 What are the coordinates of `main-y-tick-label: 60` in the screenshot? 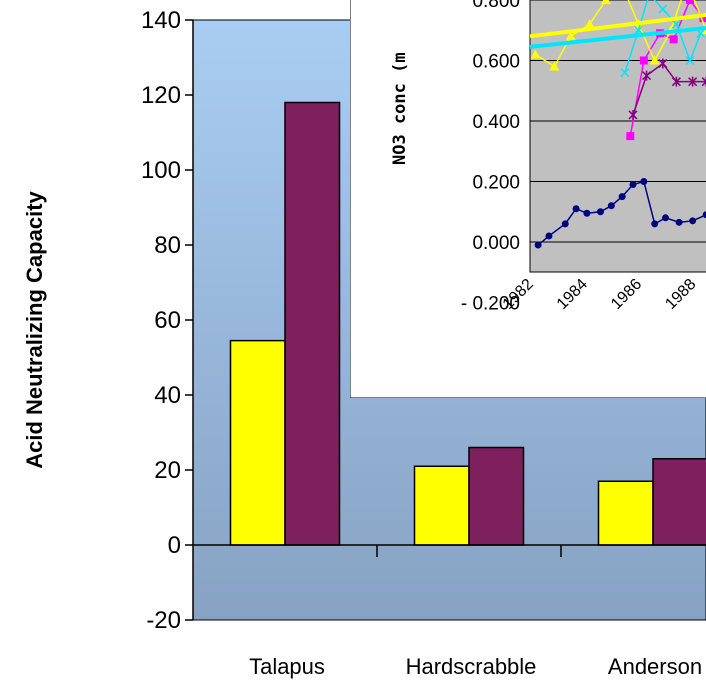 It's located at (167, 320).